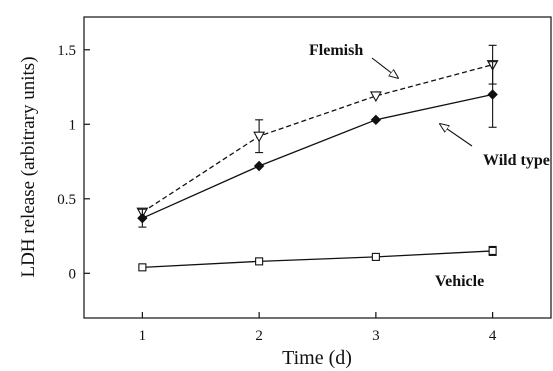  I want to click on x-tick-label-1: 1, so click(143, 336).